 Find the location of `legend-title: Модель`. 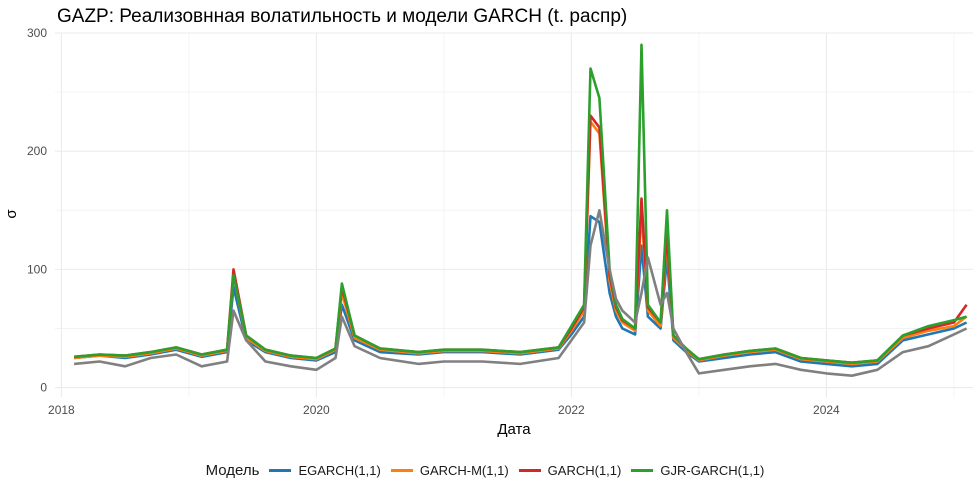

legend-title: Модель is located at coordinates (232, 470).